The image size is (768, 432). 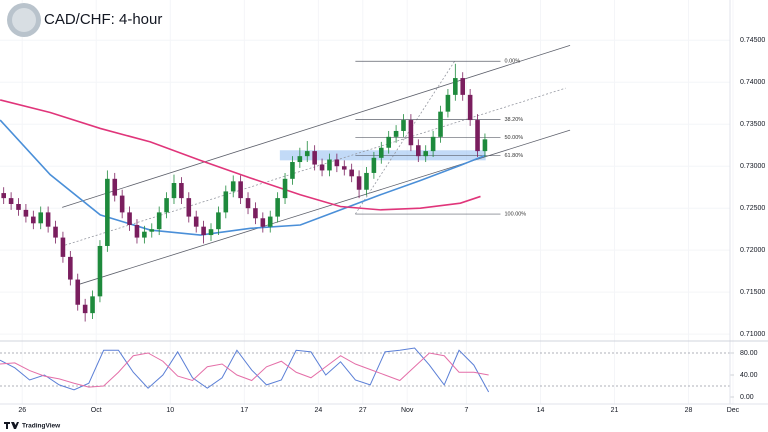 I want to click on stoch-tick-label: 40.00, so click(x=749, y=375).